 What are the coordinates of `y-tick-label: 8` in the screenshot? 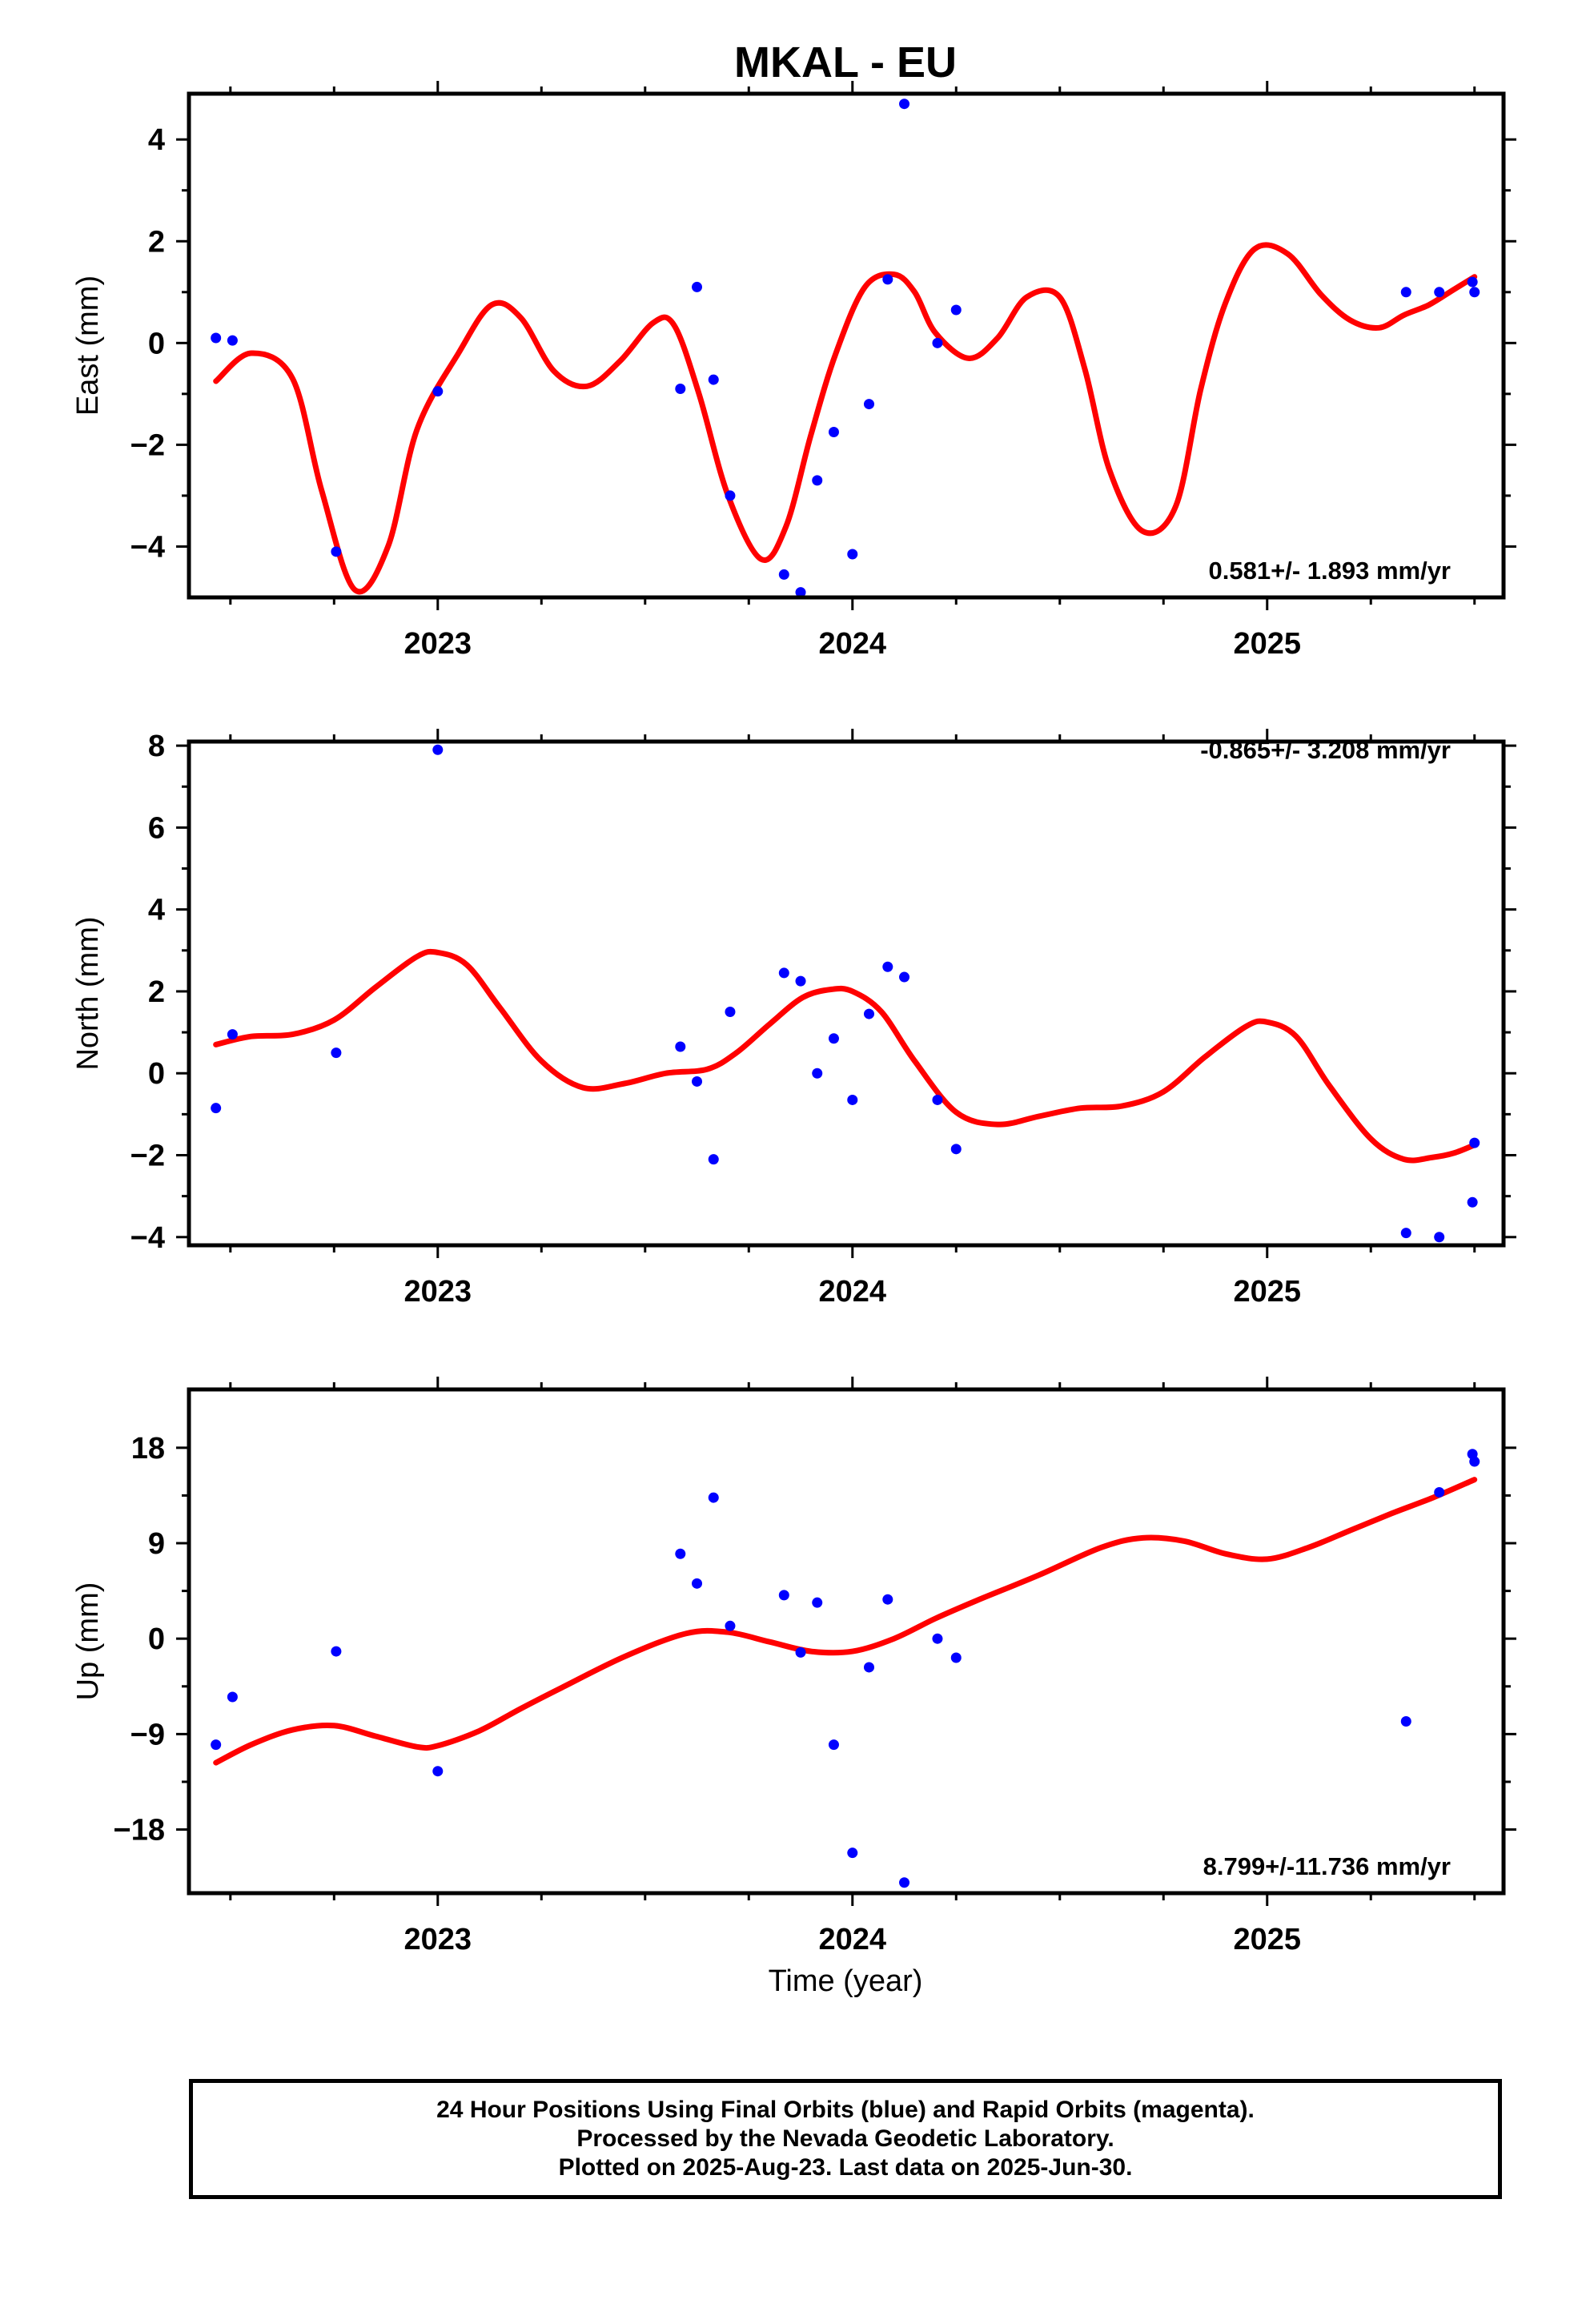 It's located at (156, 746).